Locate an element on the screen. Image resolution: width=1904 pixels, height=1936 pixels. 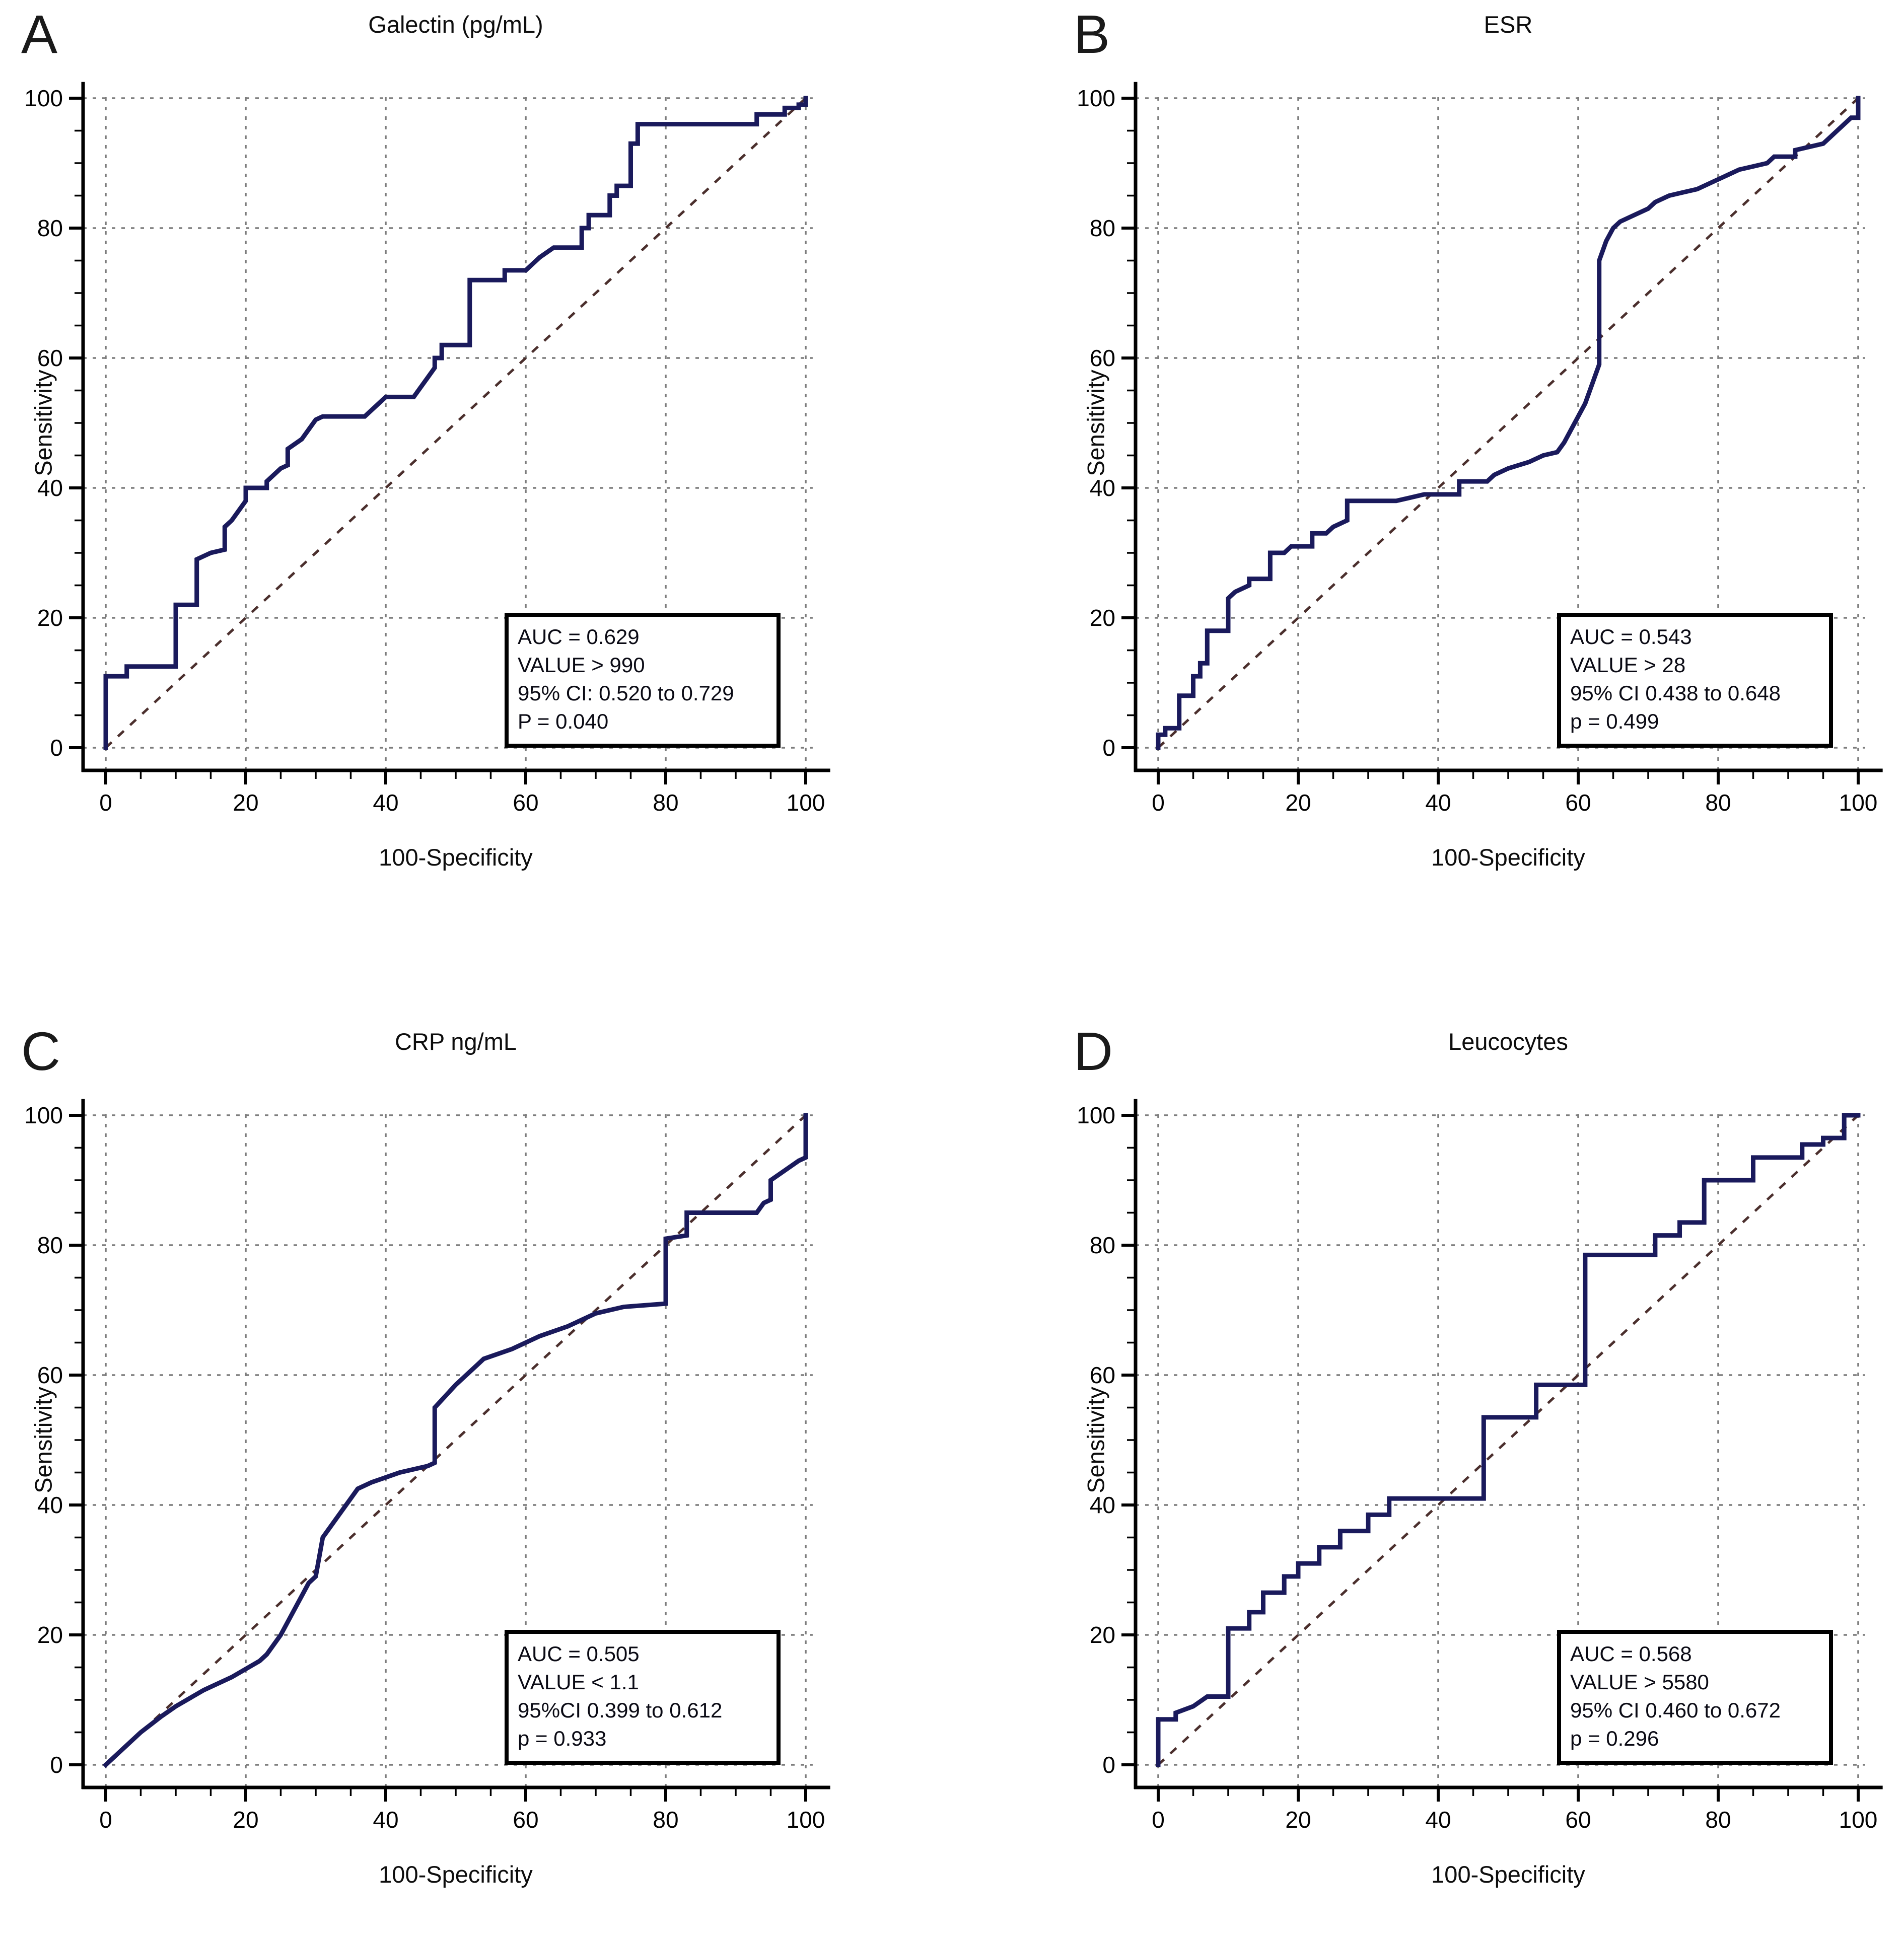
auc-value: AUC = 0.568 is located at coordinates (1631, 1654).